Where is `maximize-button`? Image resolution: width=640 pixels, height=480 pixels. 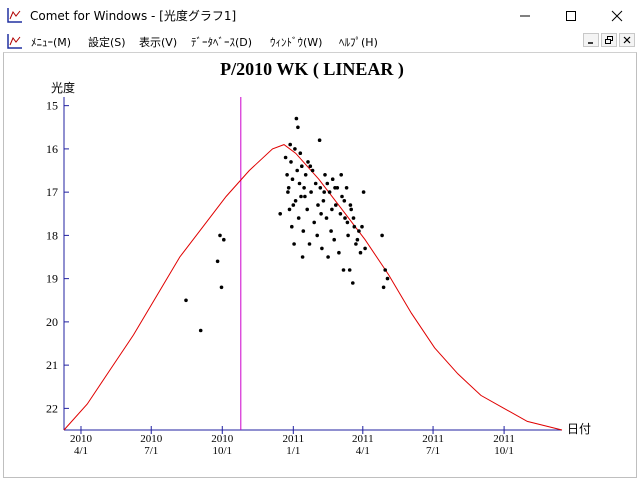 maximize-button is located at coordinates (571, 15).